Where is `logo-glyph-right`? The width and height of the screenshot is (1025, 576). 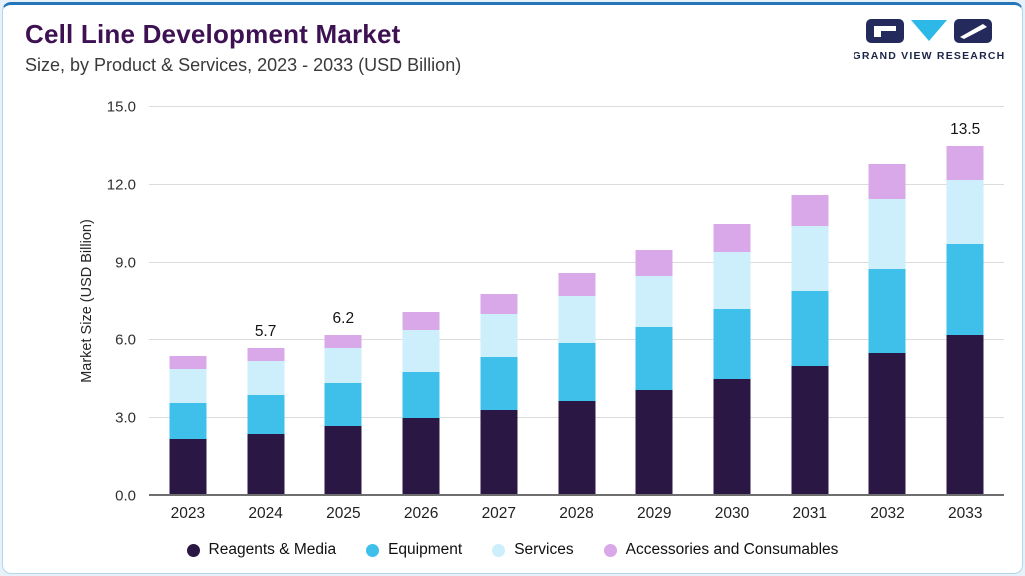
logo-glyph-right is located at coordinates (973, 31).